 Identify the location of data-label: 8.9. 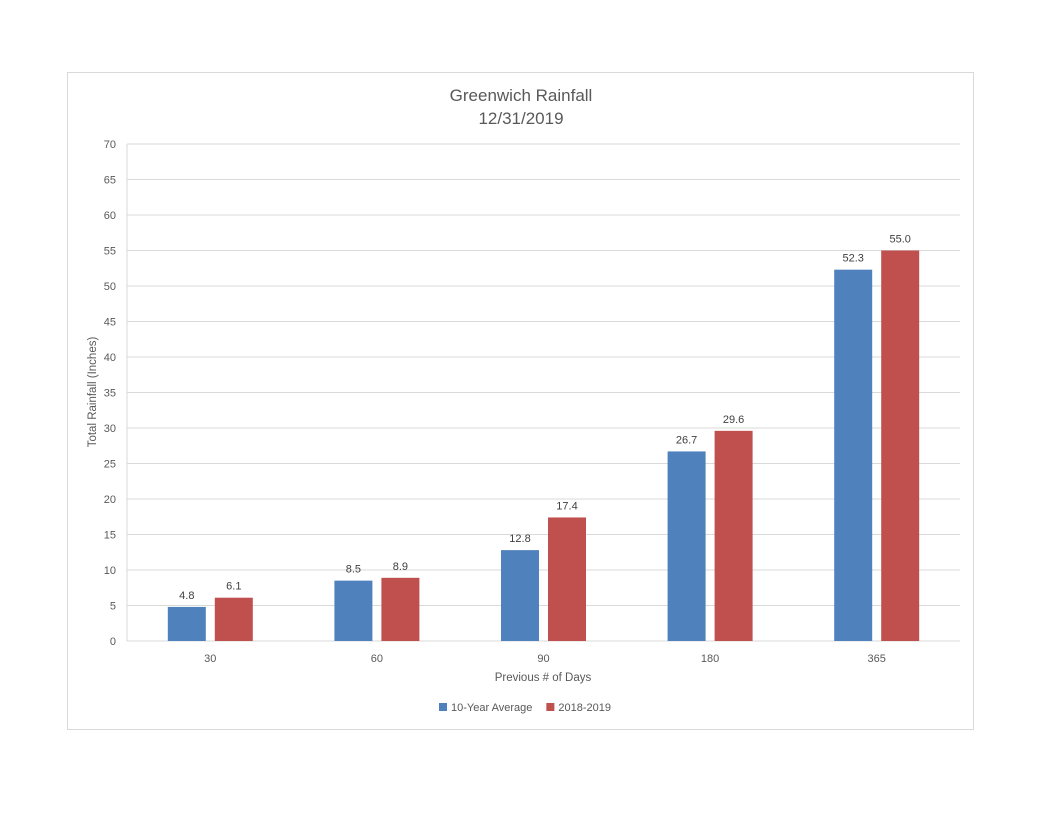
(400, 567).